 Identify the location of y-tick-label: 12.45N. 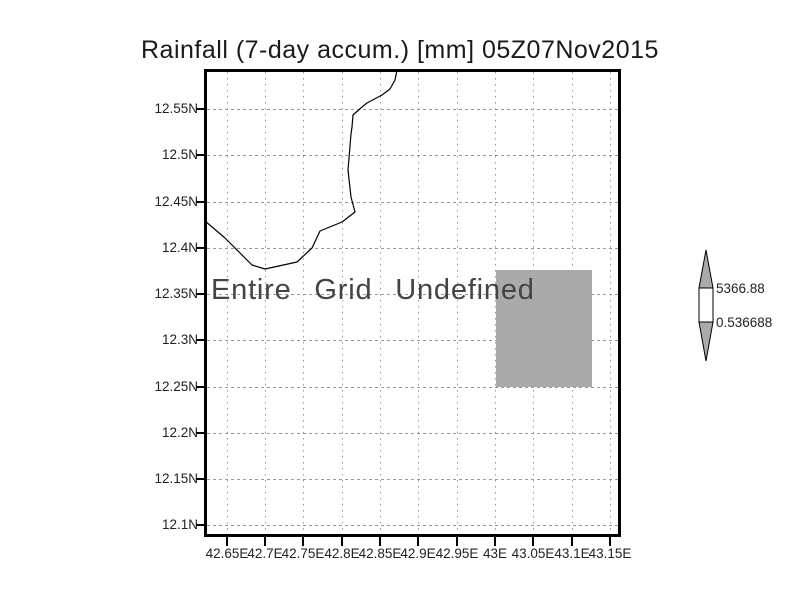
(176, 201).